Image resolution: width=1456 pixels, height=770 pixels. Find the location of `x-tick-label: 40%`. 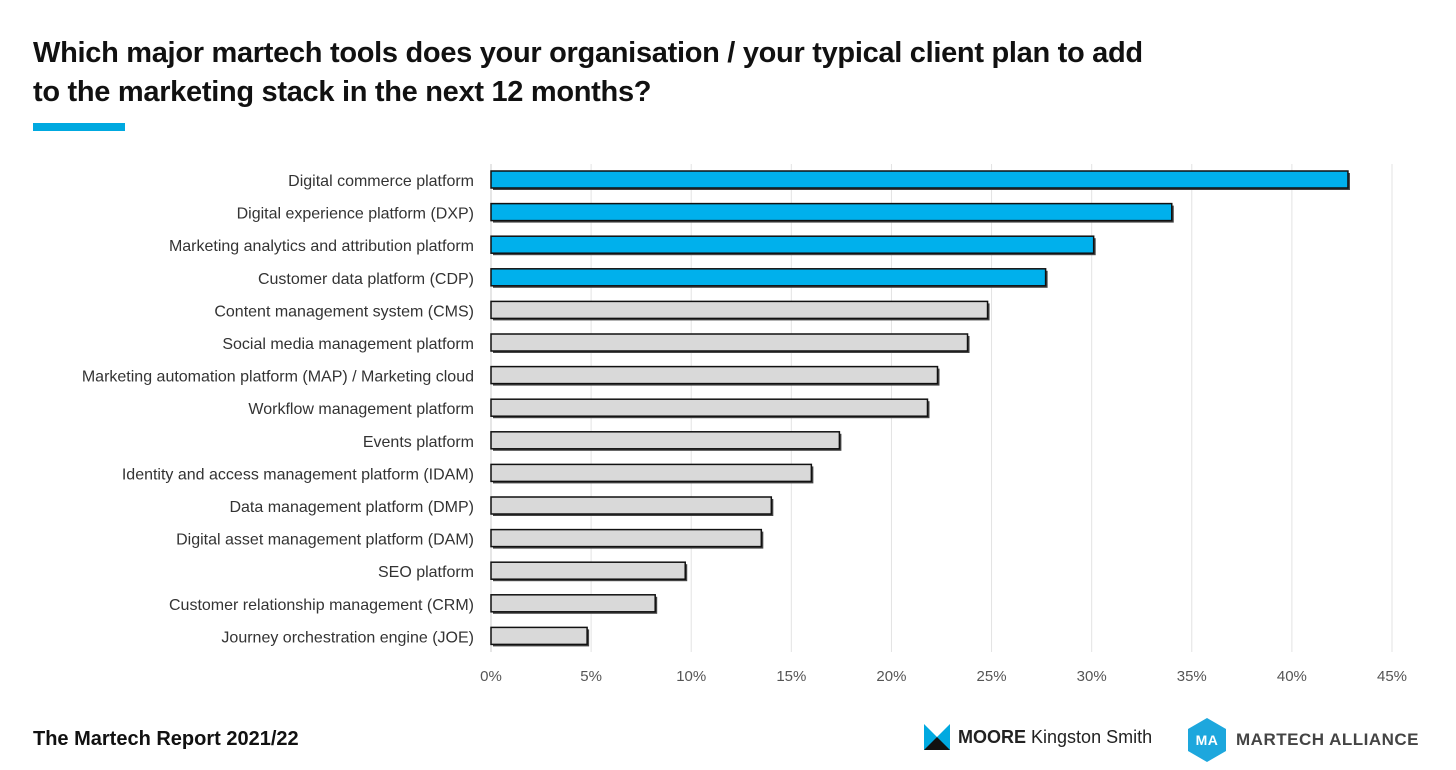

x-tick-label: 40% is located at coordinates (1292, 676).